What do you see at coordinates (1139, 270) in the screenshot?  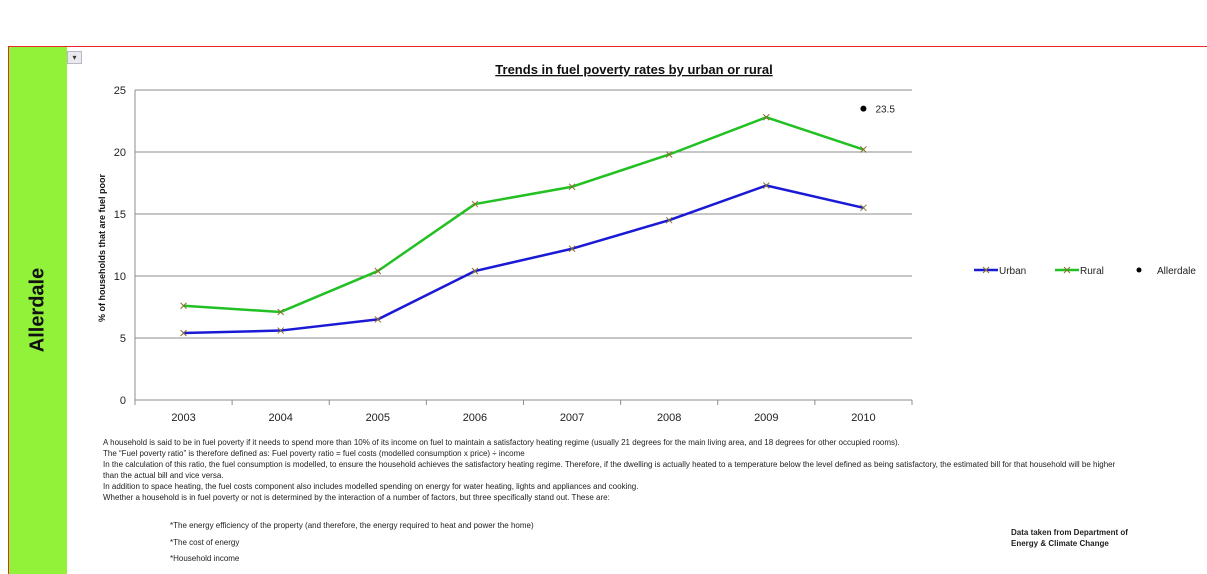 I see `legend-swatch` at bounding box center [1139, 270].